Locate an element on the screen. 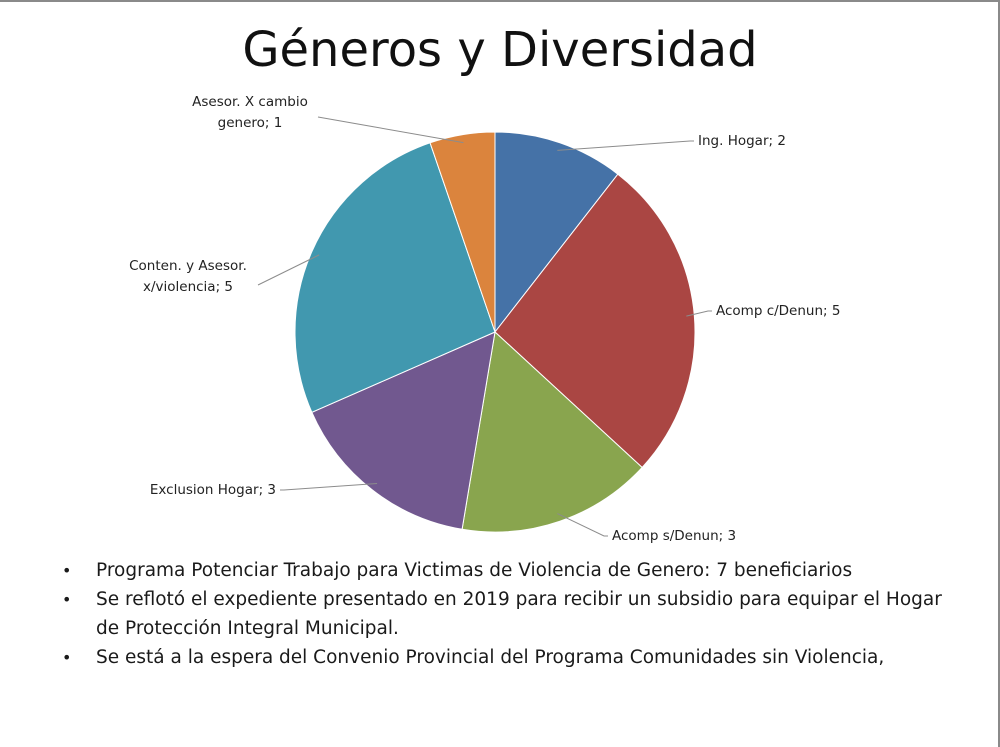  data-label: Exclusion Hogar; 3 is located at coordinates (213, 490).